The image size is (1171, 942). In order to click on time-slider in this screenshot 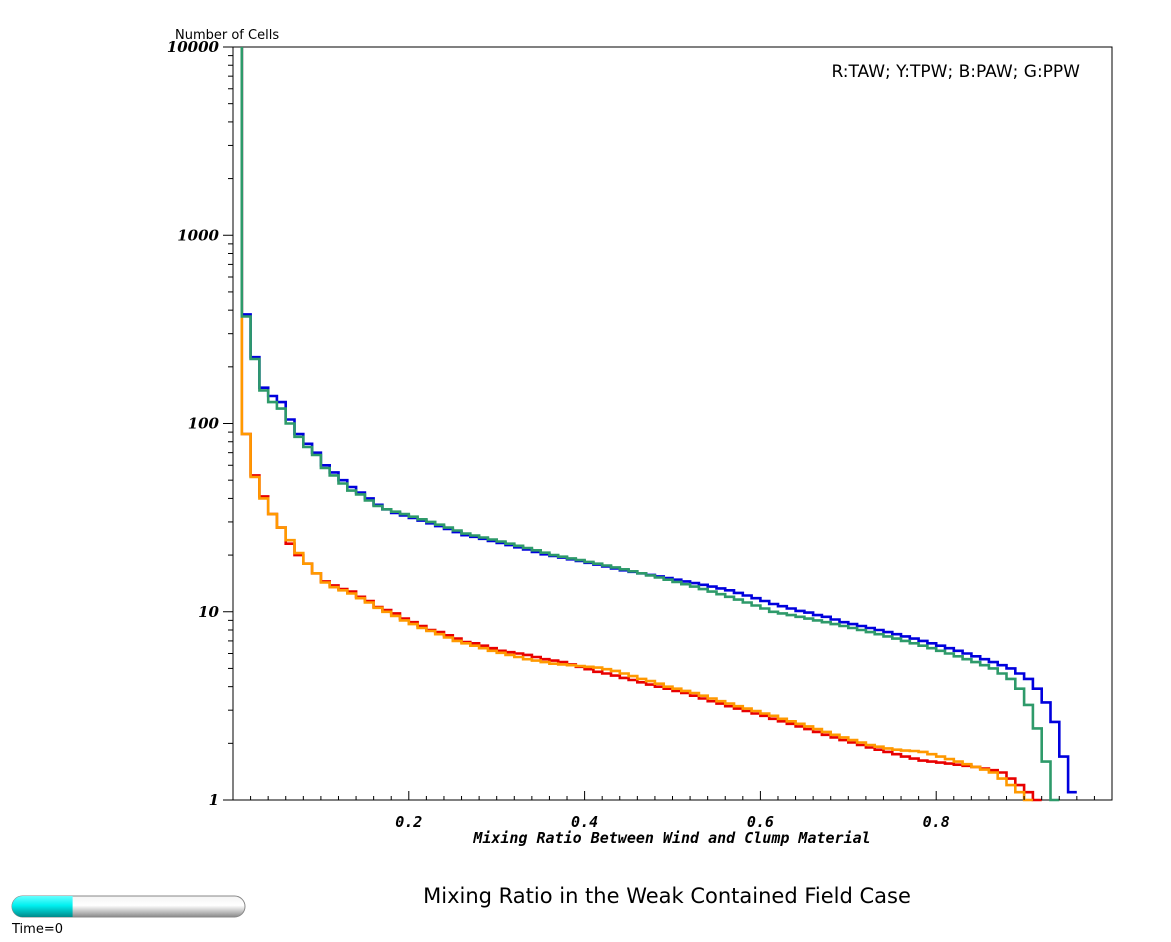, I will do `click(128, 906)`.